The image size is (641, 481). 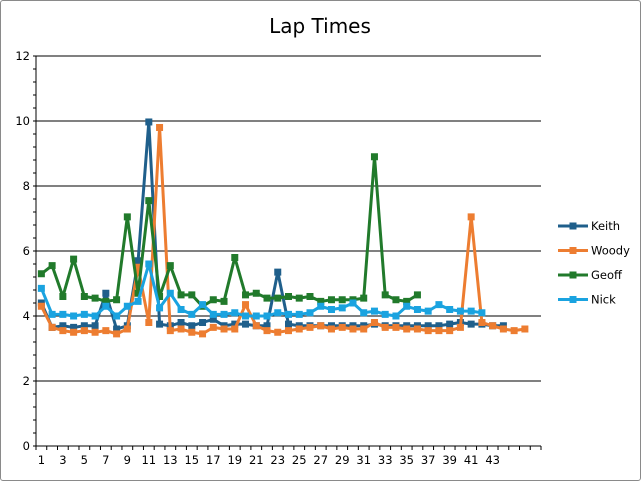 I want to click on x-tick-labels: 1 3 5 7 9 11 13 15 17 19 21 23 25 27 29 31 33 35 37 39 41 43, so click(x=269, y=460).